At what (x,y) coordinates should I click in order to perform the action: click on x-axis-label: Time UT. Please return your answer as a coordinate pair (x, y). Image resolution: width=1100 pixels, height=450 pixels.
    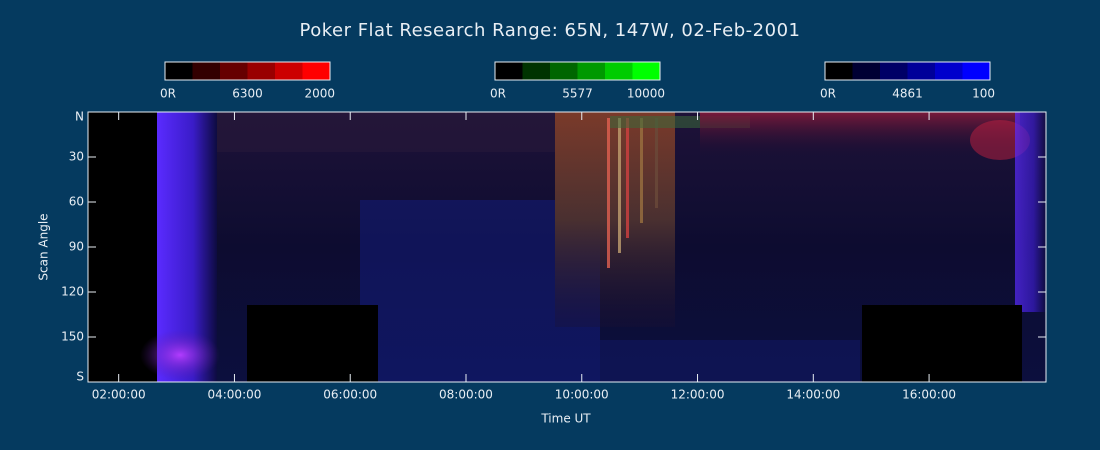
    Looking at the image, I should click on (565, 419).